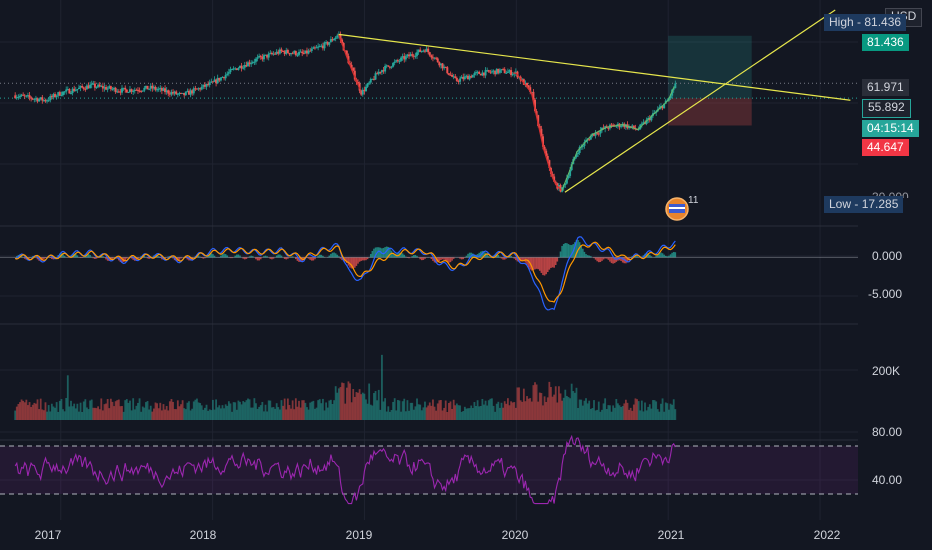 This screenshot has width=932, height=550. What do you see at coordinates (864, 204) in the screenshot?
I see `low-tag: Low - 17.285` at bounding box center [864, 204].